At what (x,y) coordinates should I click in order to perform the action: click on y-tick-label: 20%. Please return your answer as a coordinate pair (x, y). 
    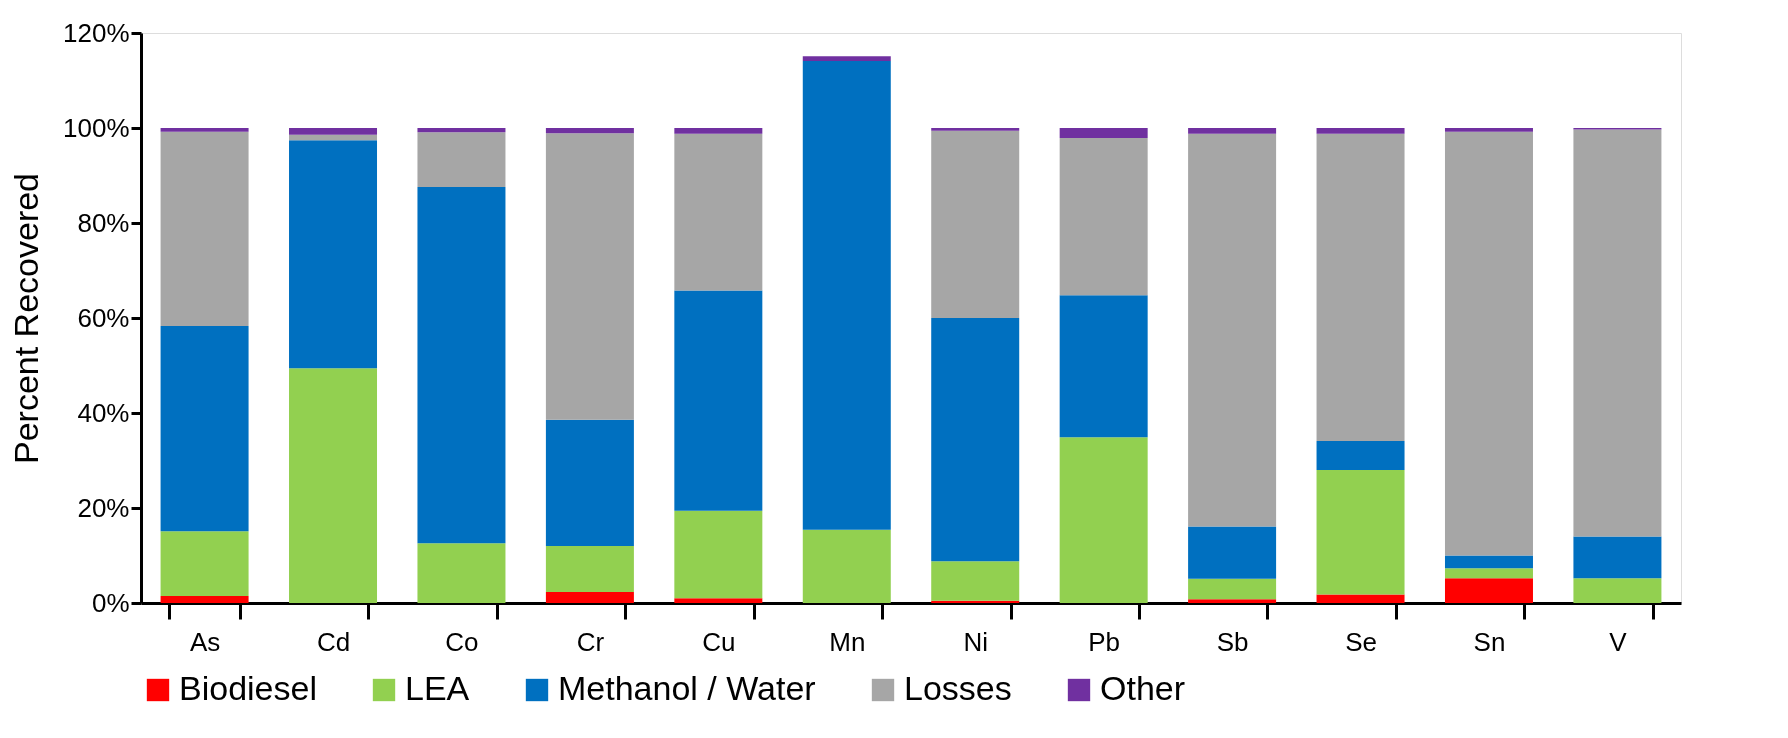
    Looking at the image, I should click on (103, 507).